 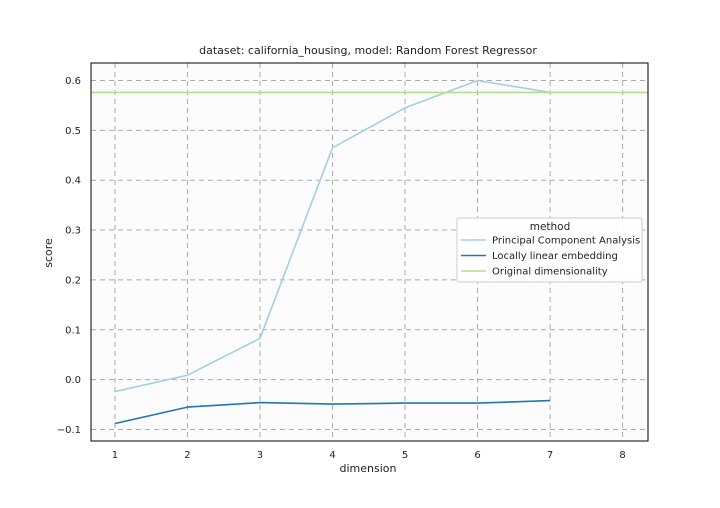 I want to click on x-tick-label: 2, so click(x=187, y=455).